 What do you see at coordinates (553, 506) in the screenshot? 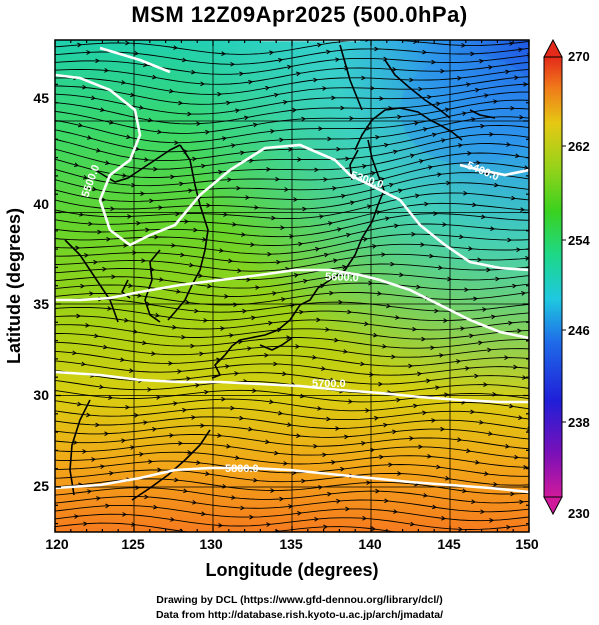
I see `colorbar-min-arrow` at bounding box center [553, 506].